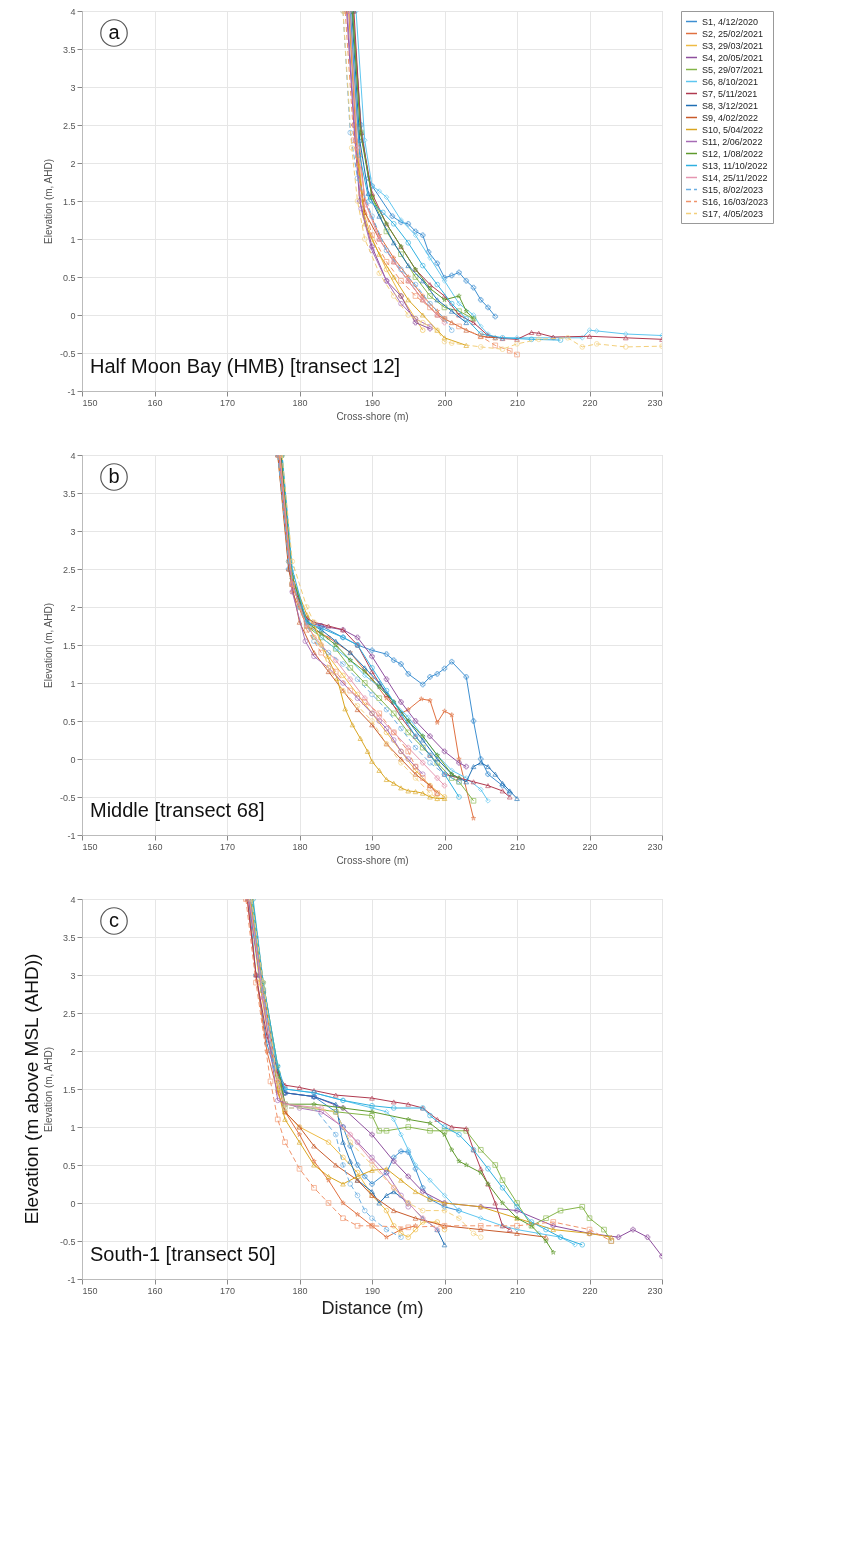 Image resolution: width=855 pixels, height=1546 pixels. I want to click on legend-label: S8, 3/12/2021, so click(730, 105).